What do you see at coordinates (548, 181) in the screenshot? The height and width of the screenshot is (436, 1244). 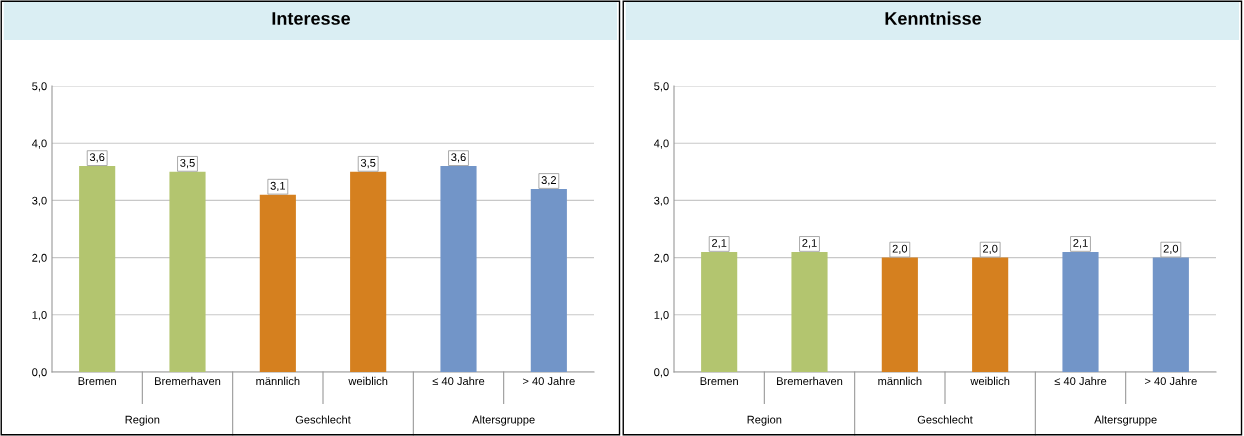 I see `data-label: 3,2` at bounding box center [548, 181].